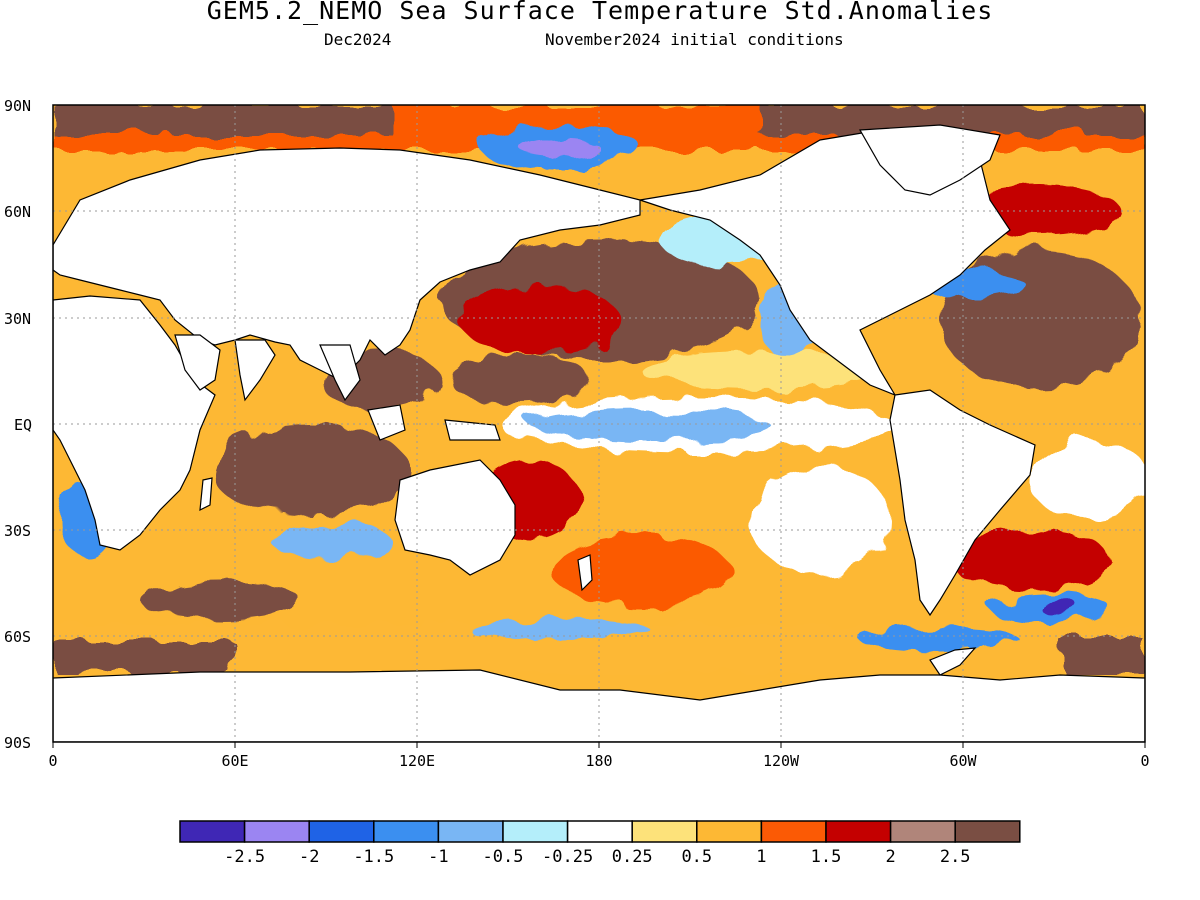  What do you see at coordinates (455, 517) in the screenshot?
I see `landmass-australia` at bounding box center [455, 517].